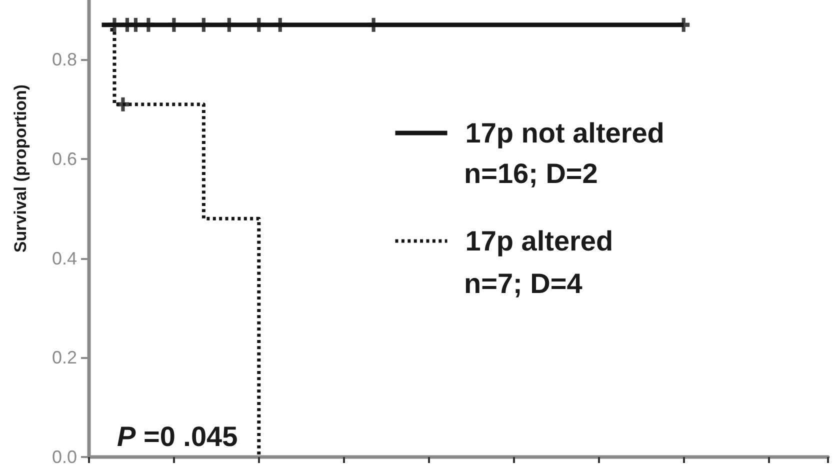  I want to click on annotation: n=7; D=4, so click(523, 283).